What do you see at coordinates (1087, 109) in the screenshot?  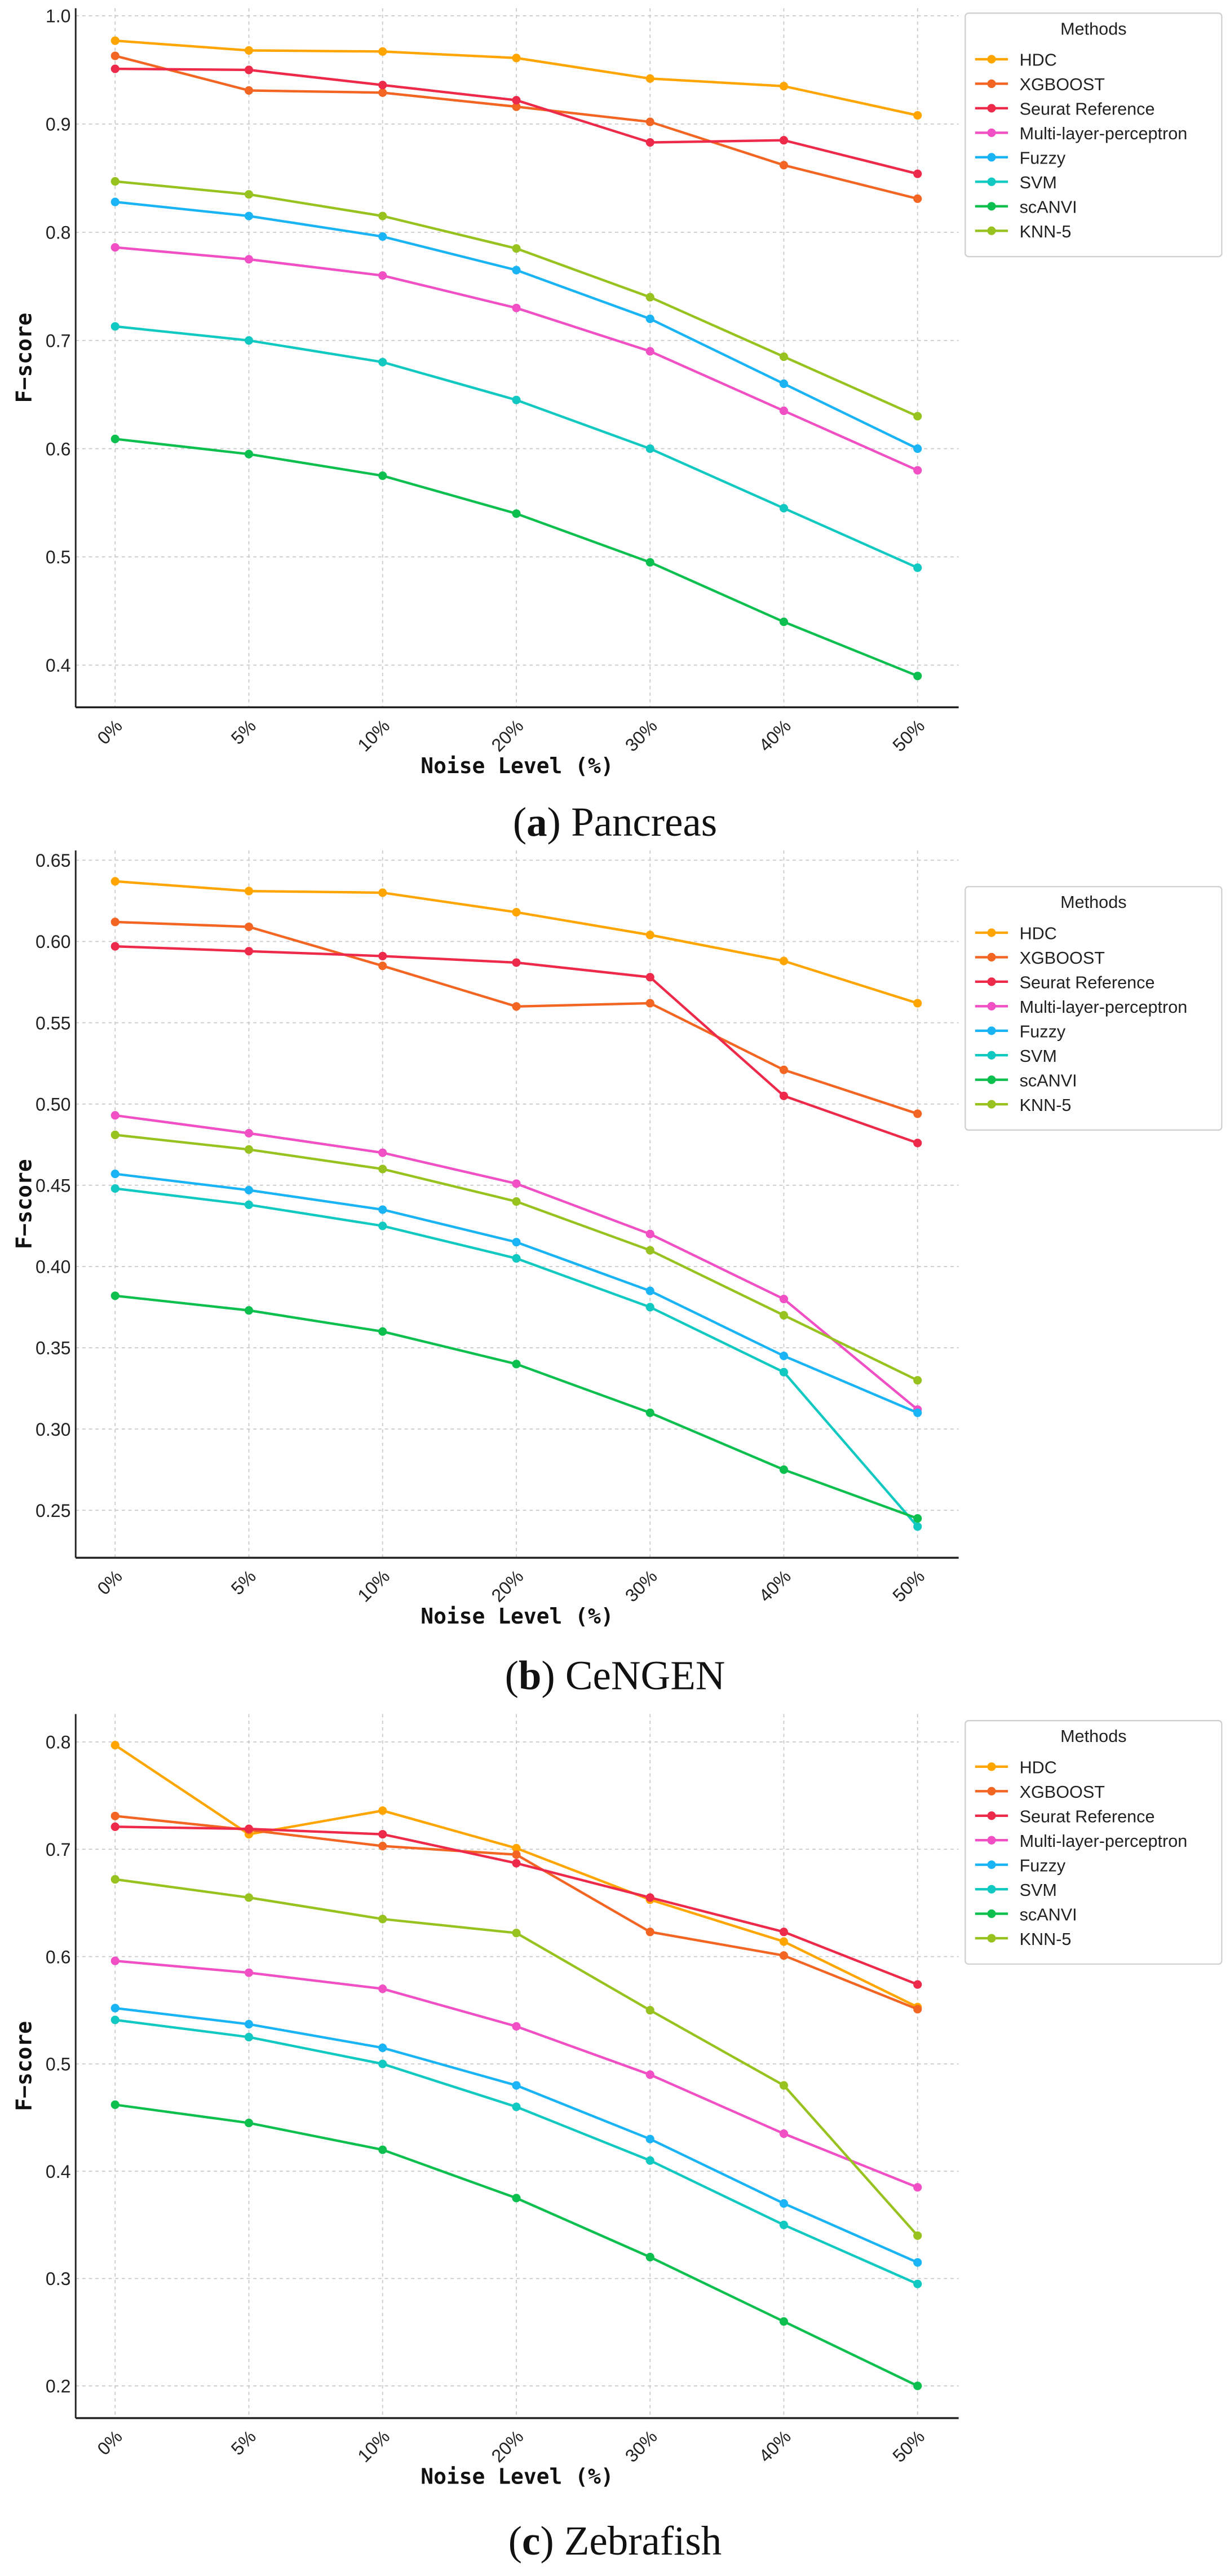 I see `legend-label: Seurat Reference` at bounding box center [1087, 109].